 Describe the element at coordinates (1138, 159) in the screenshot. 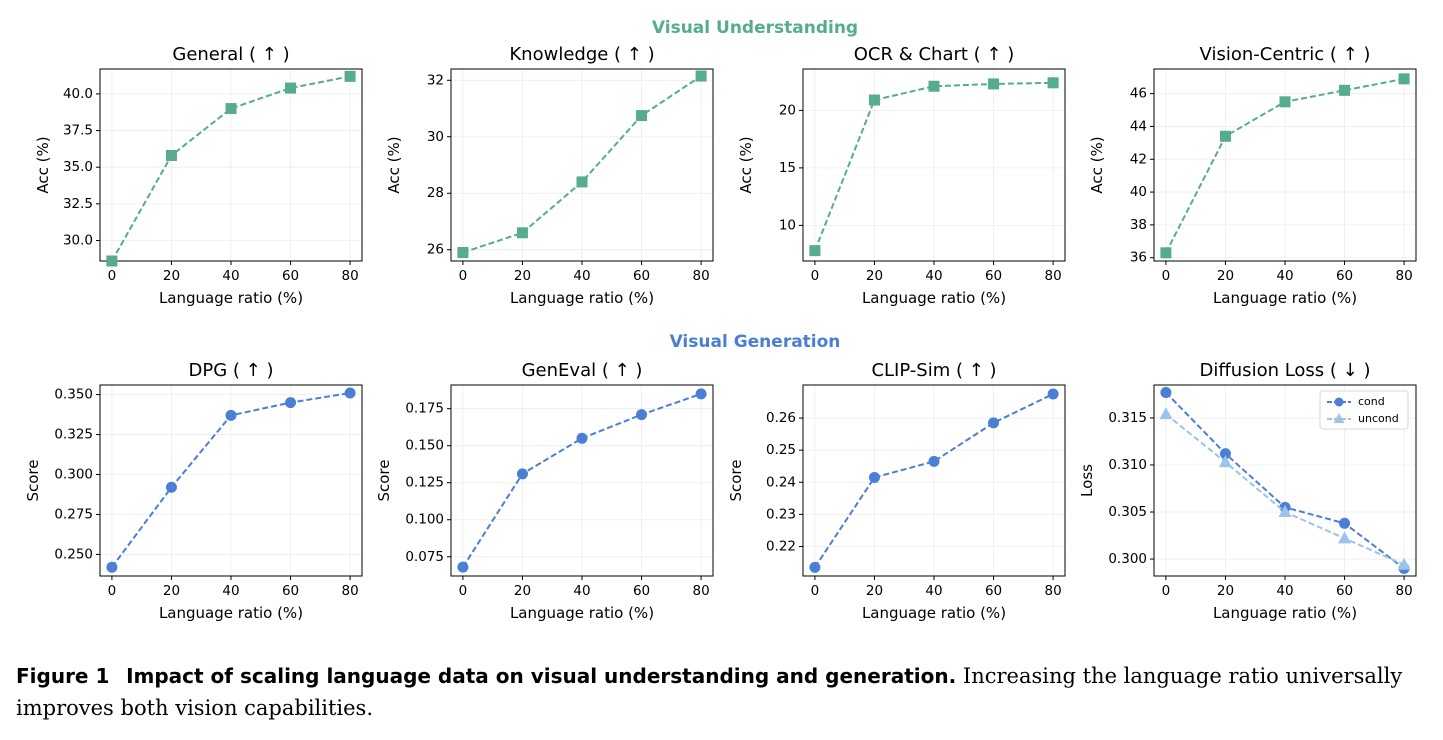

I see `y-tick-label: 42` at that location.